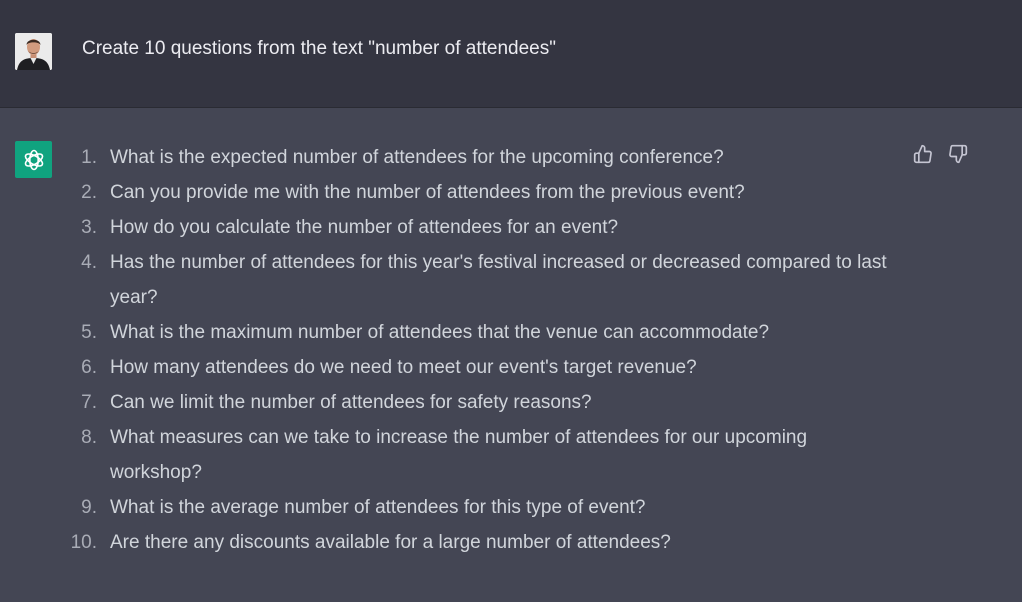  Describe the element at coordinates (89, 437) in the screenshot. I see `list-item-number: 8.` at that location.